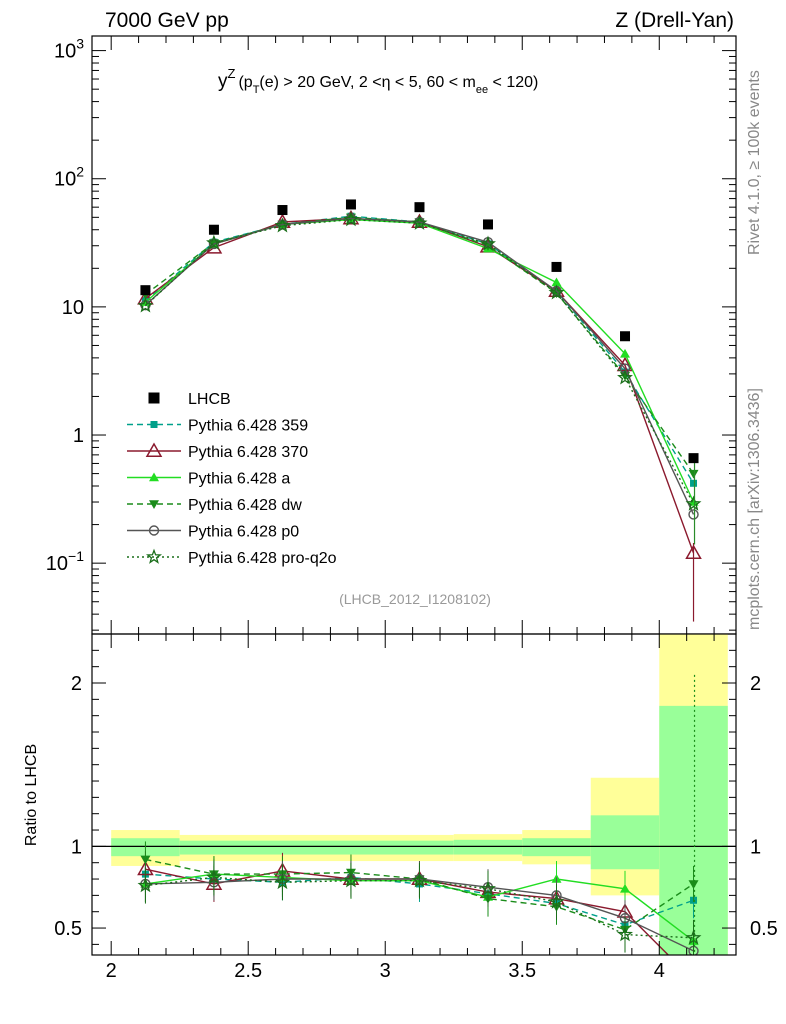 The width and height of the screenshot is (786, 1024). What do you see at coordinates (154, 556) in the screenshot?
I see `legend-marker-pq2o` at bounding box center [154, 556].